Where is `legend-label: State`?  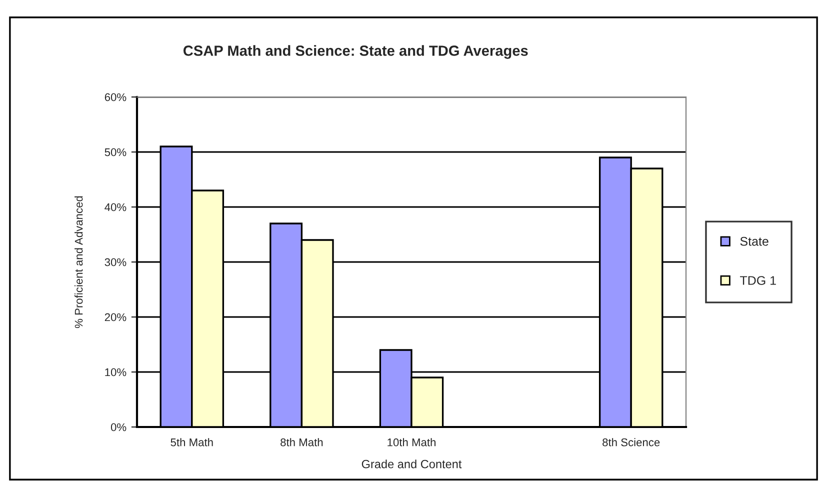
legend-label: State is located at coordinates (754, 241).